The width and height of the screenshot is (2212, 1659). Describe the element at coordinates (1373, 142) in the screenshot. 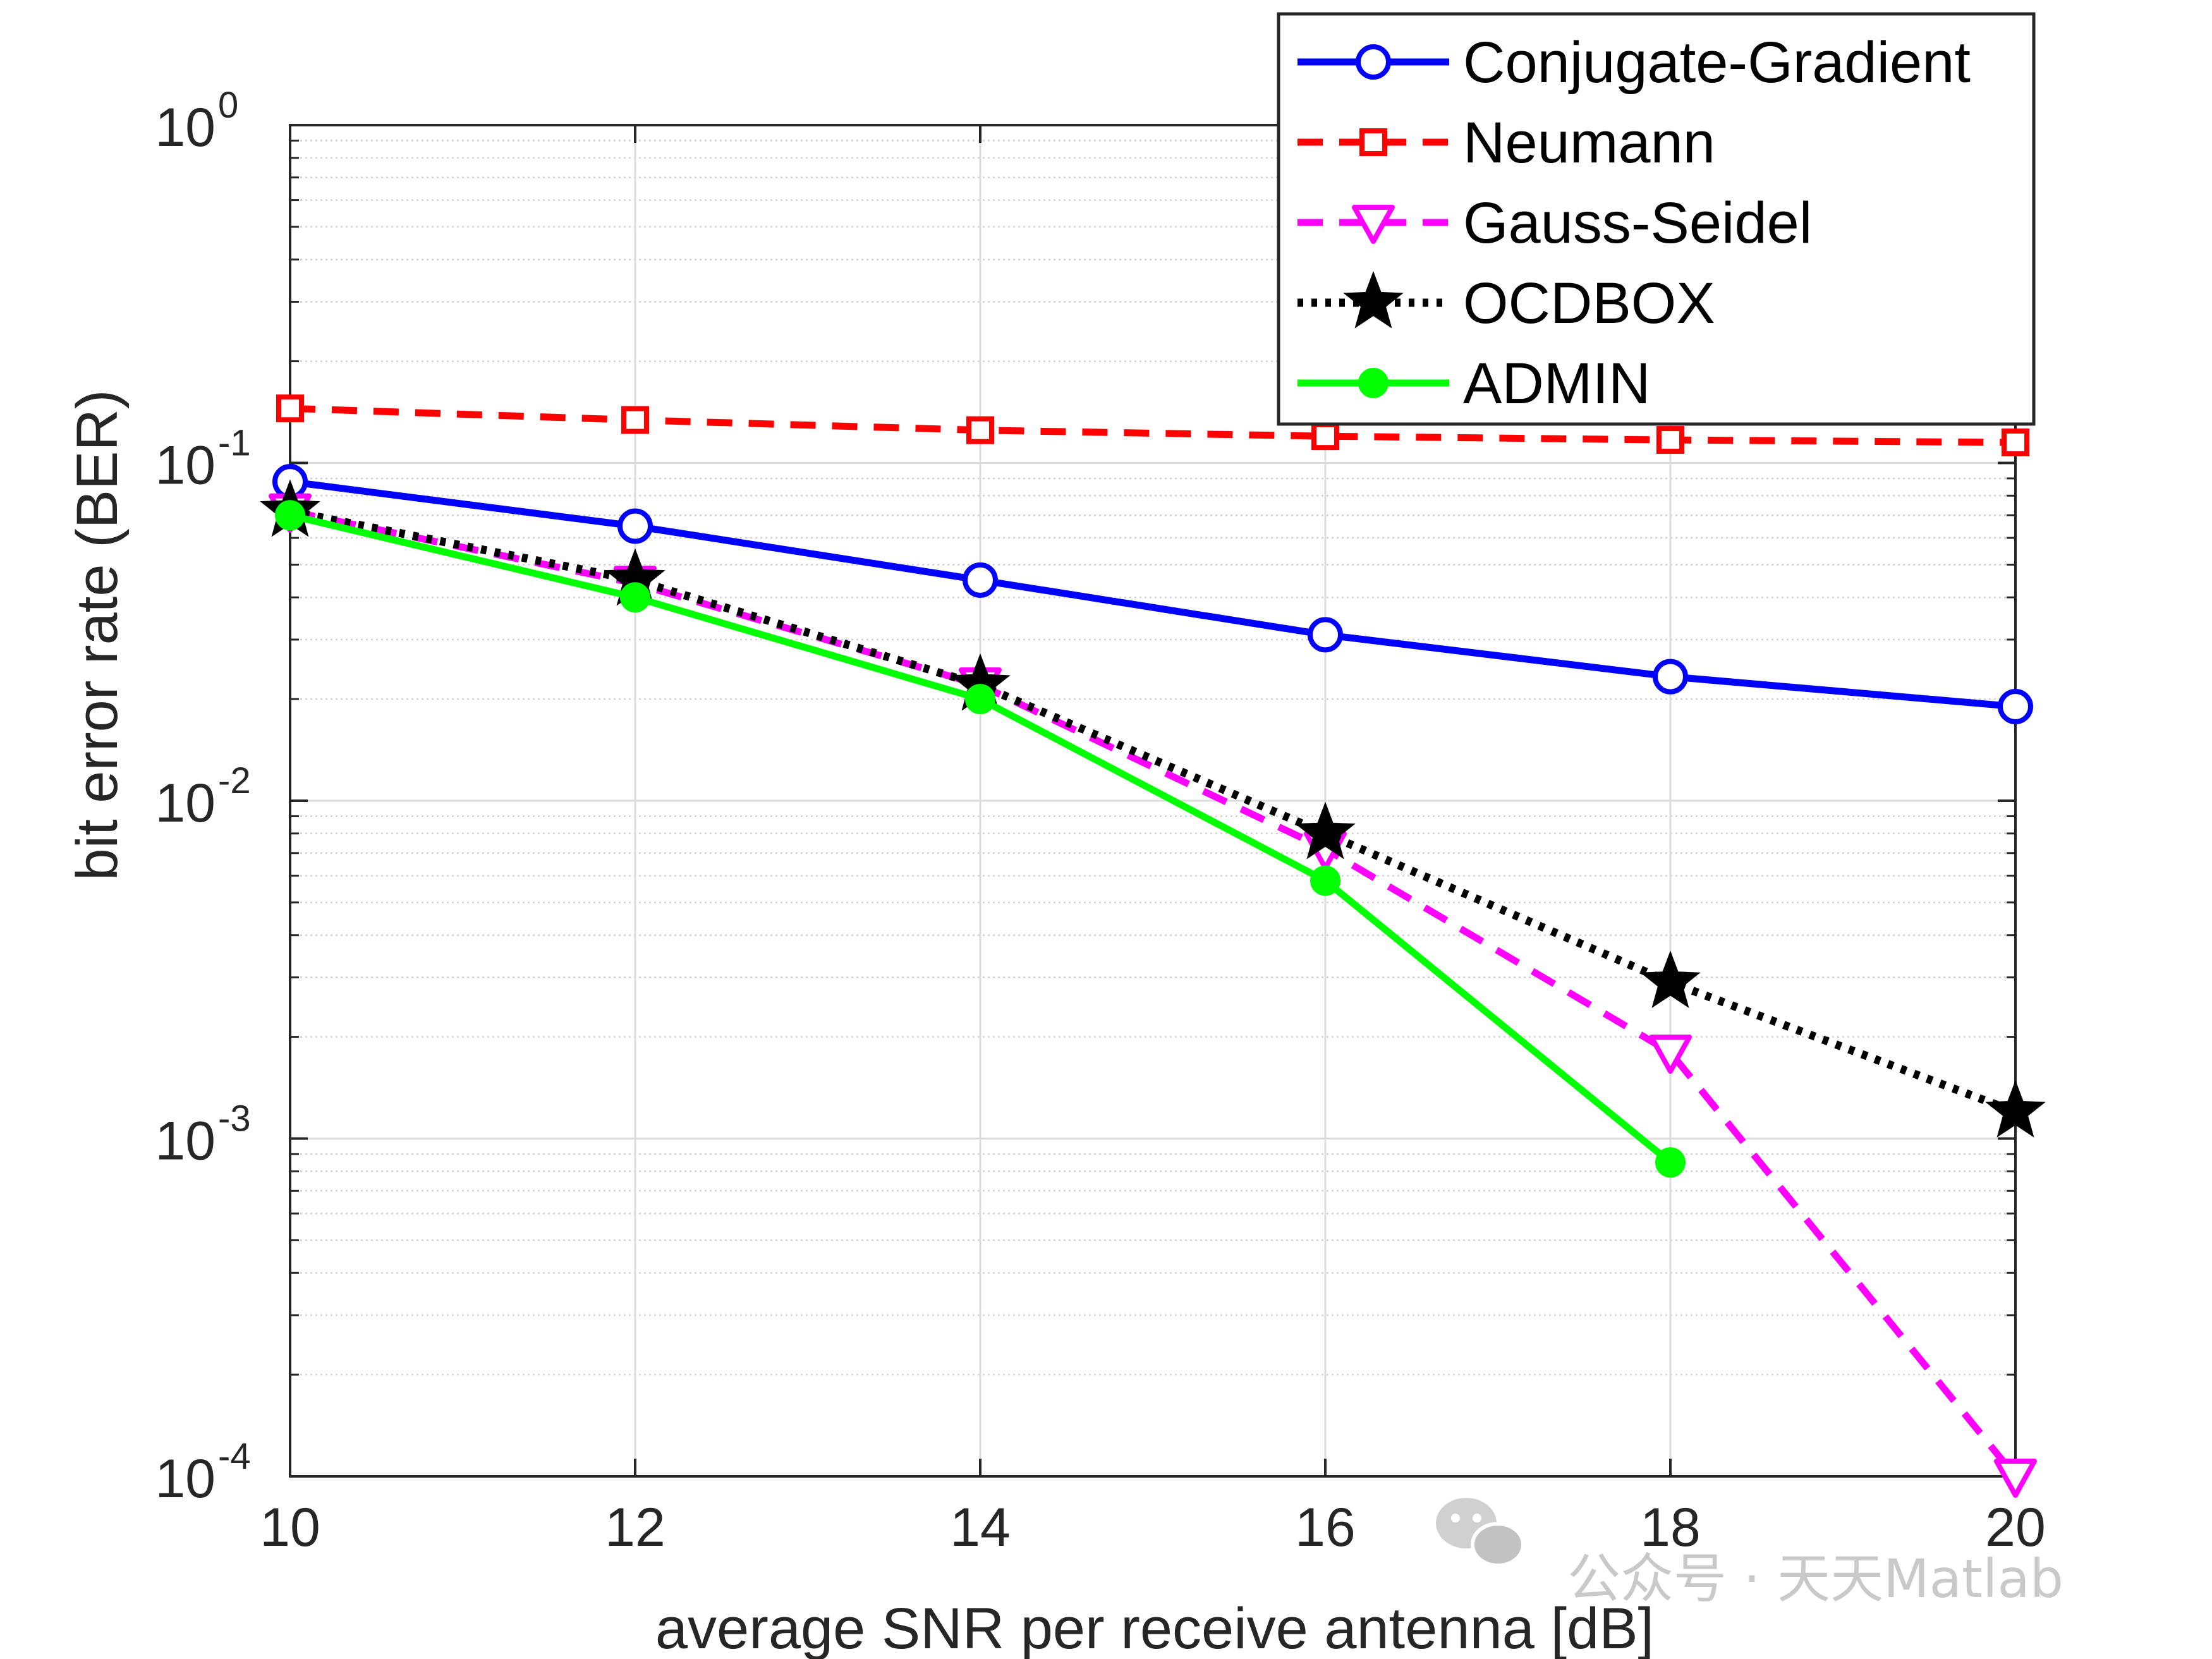

I see `legend-marker-neumann` at that location.